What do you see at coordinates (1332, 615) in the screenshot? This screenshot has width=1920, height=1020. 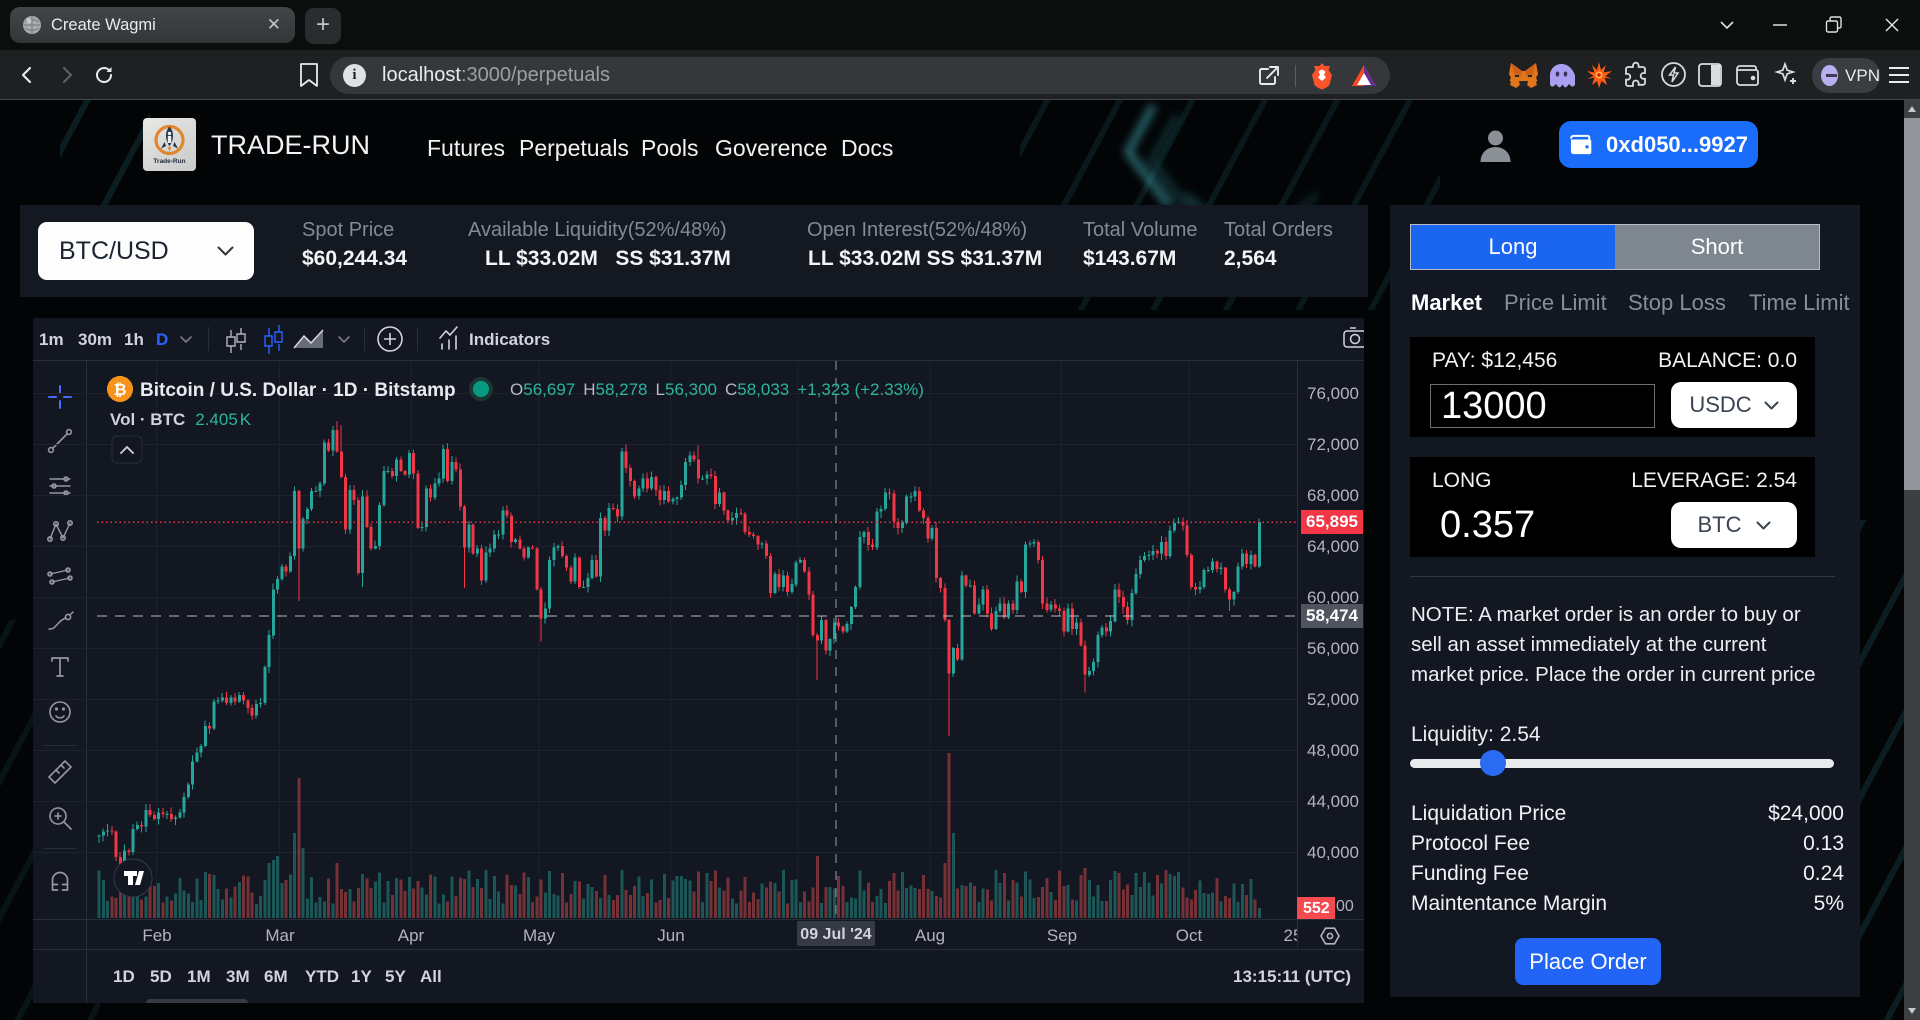 I see `svg-text: 58,474` at bounding box center [1332, 615].